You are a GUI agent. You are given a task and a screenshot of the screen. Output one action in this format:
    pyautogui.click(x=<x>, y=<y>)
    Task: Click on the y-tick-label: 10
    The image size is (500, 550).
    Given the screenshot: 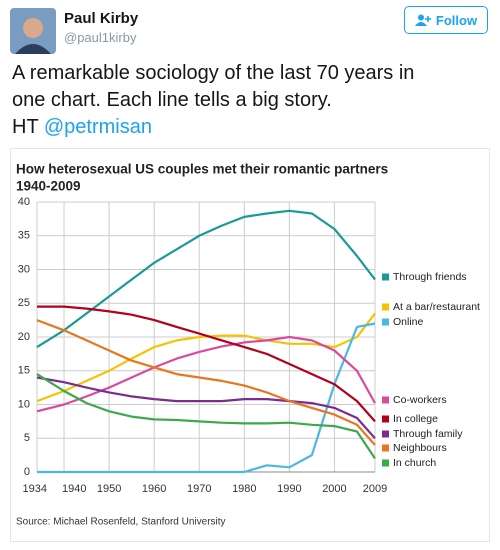 What is the action you would take?
    pyautogui.click(x=24, y=404)
    